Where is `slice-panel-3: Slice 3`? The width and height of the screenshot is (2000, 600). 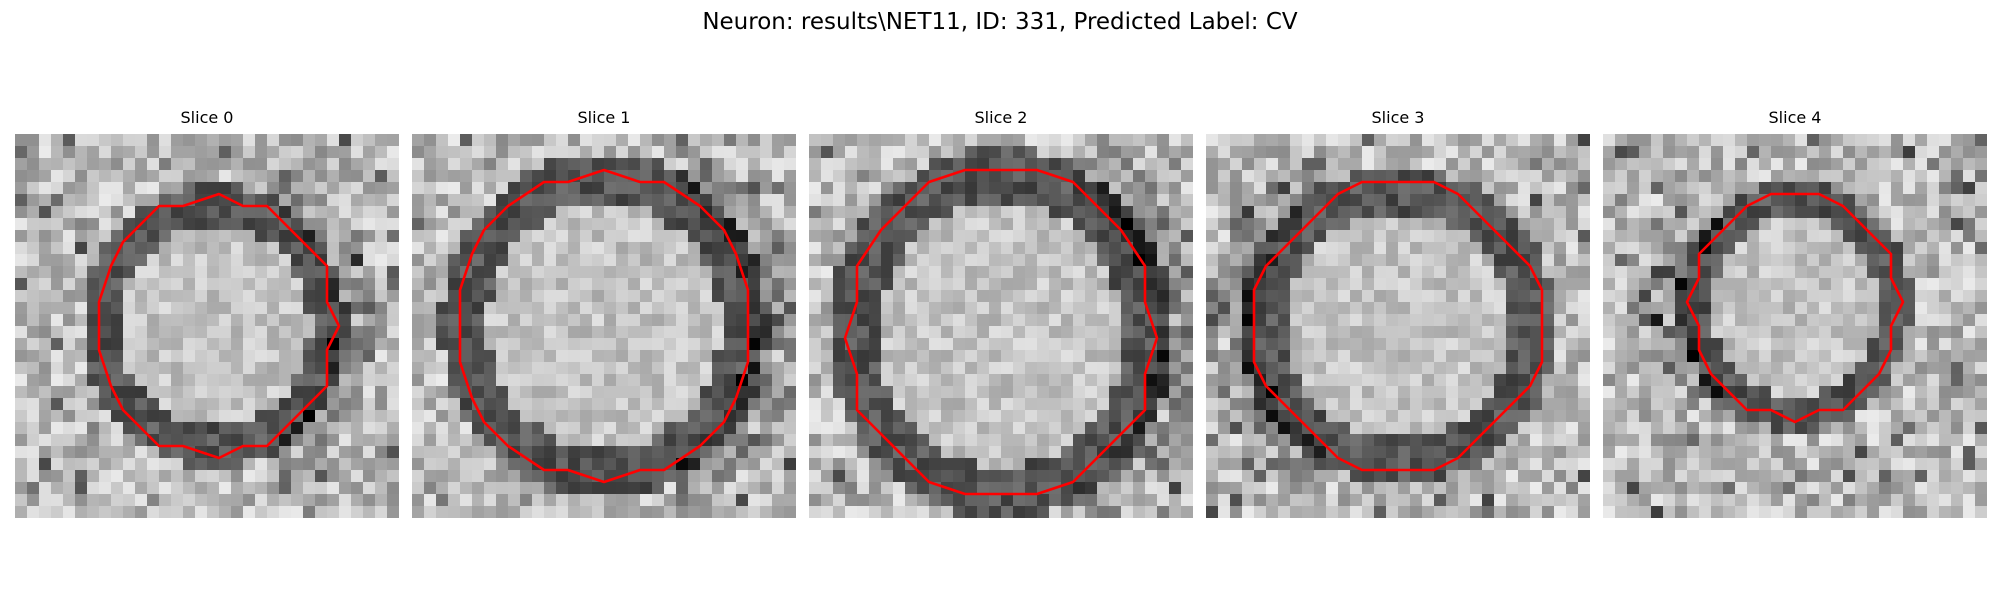
slice-panel-3: Slice 3 is located at coordinates (1398, 316).